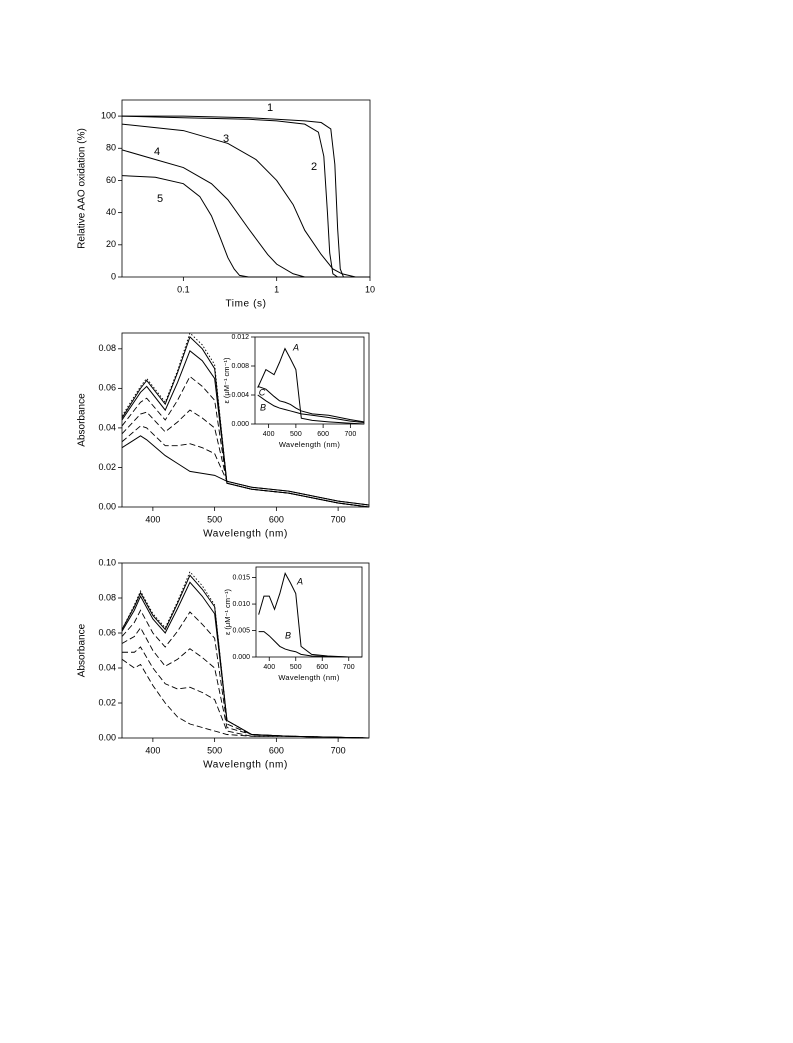  Describe the element at coordinates (240, 366) in the screenshot. I see `y-tick-label: 0.008` at that location.